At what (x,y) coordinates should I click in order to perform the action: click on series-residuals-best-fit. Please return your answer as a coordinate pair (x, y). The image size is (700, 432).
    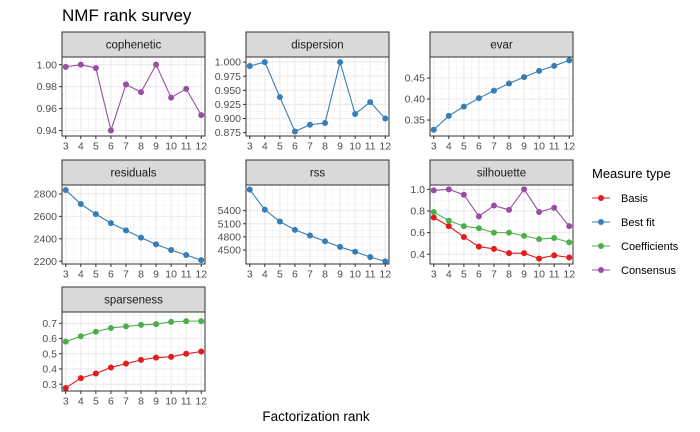
    Looking at the image, I should click on (133, 225).